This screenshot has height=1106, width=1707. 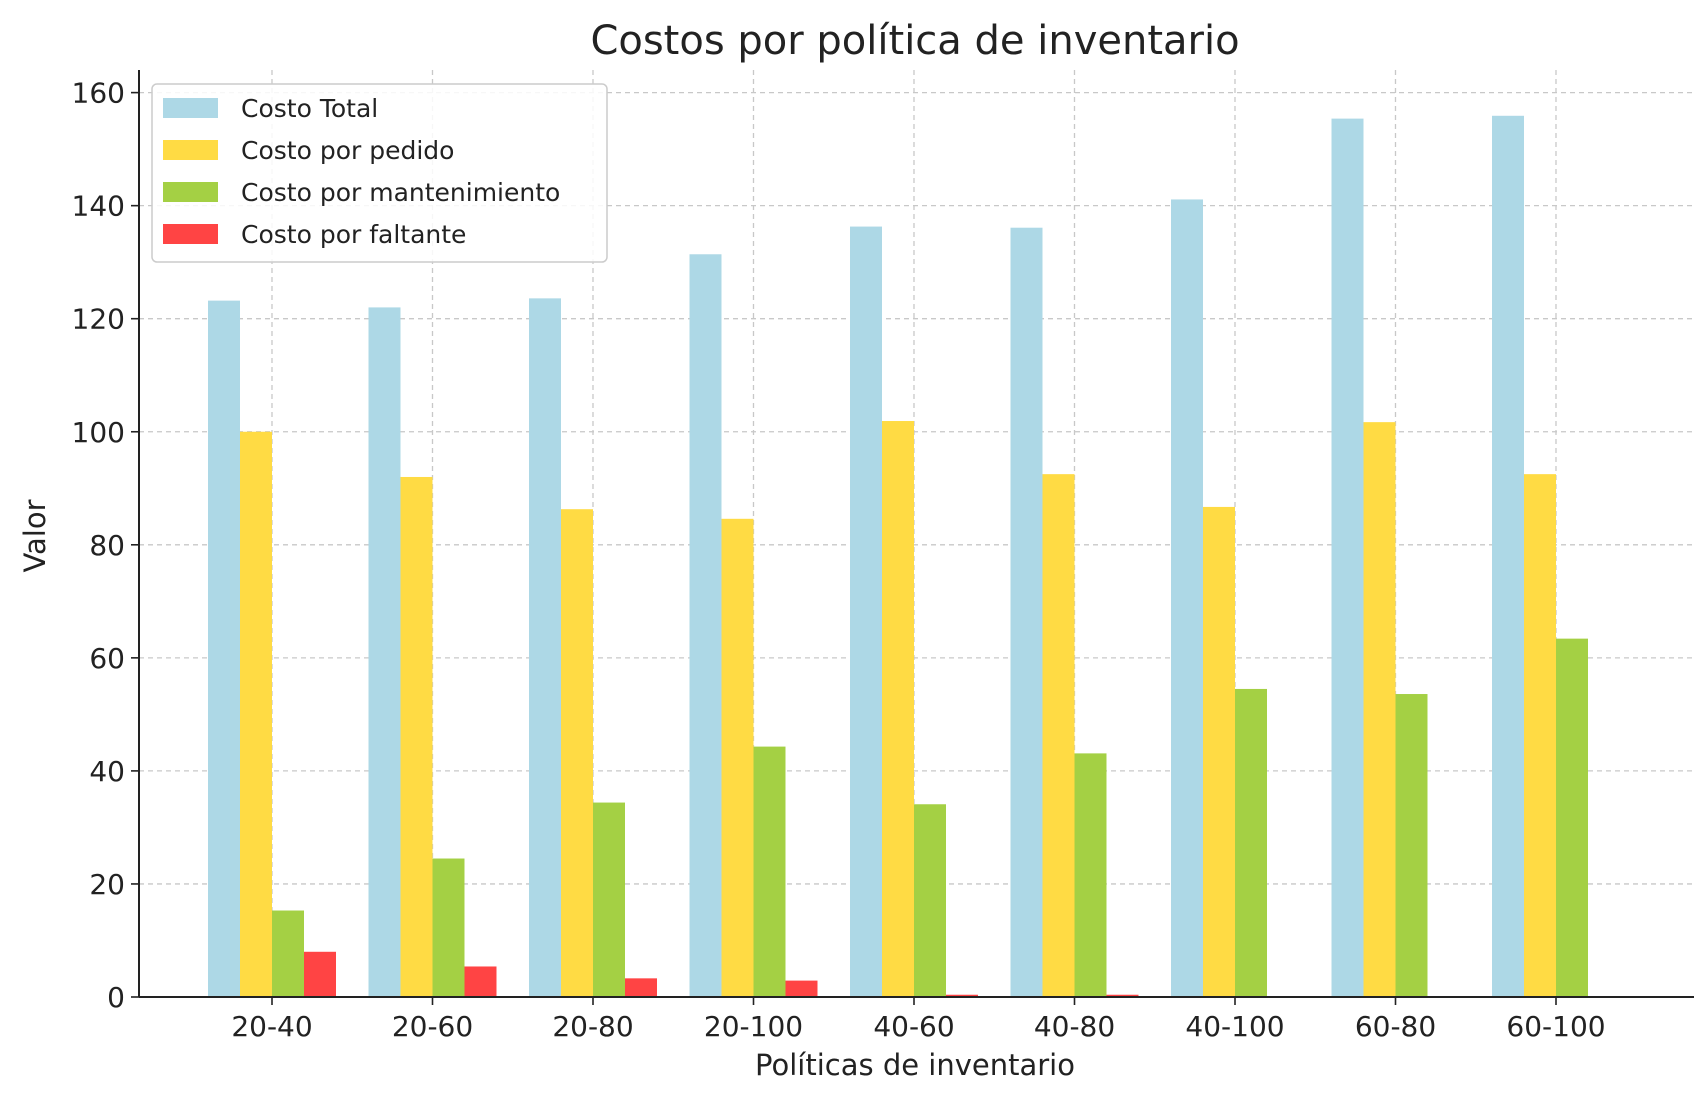 I want to click on x-tick-label: 40-100, so click(x=1234, y=1026).